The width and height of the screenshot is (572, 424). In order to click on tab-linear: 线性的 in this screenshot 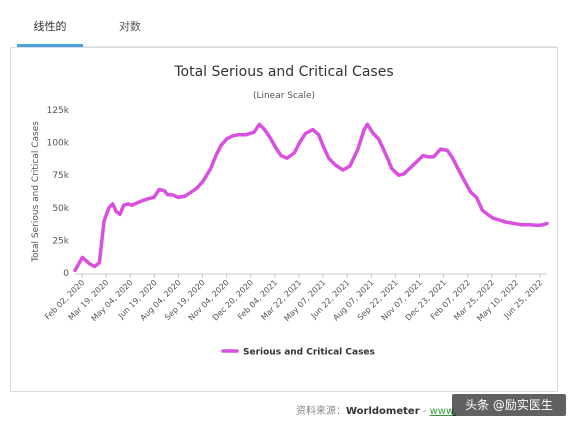, I will do `click(50, 28)`.